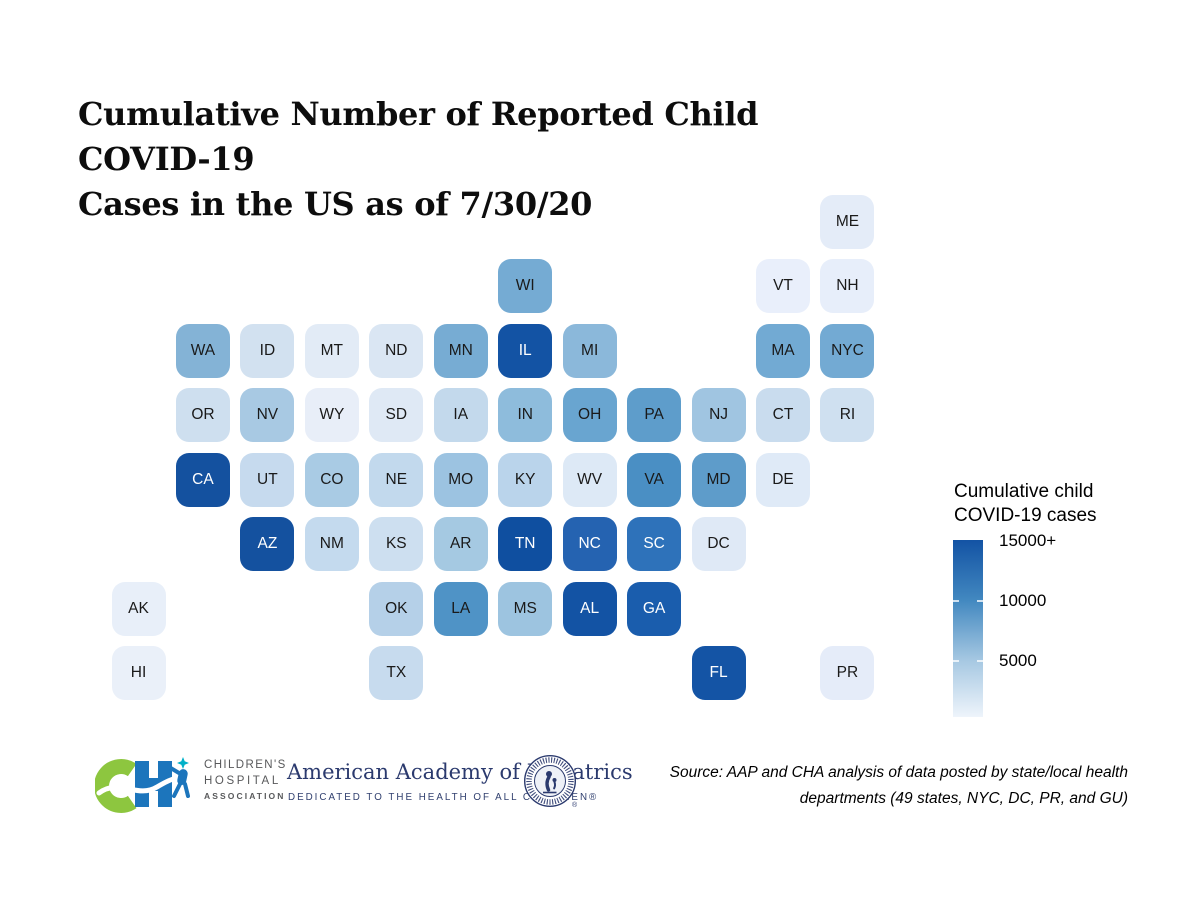 The width and height of the screenshot is (1200, 900). What do you see at coordinates (335, 204) in the screenshot?
I see `page-title-line2: Cases in the US as of 7/30/20` at bounding box center [335, 204].